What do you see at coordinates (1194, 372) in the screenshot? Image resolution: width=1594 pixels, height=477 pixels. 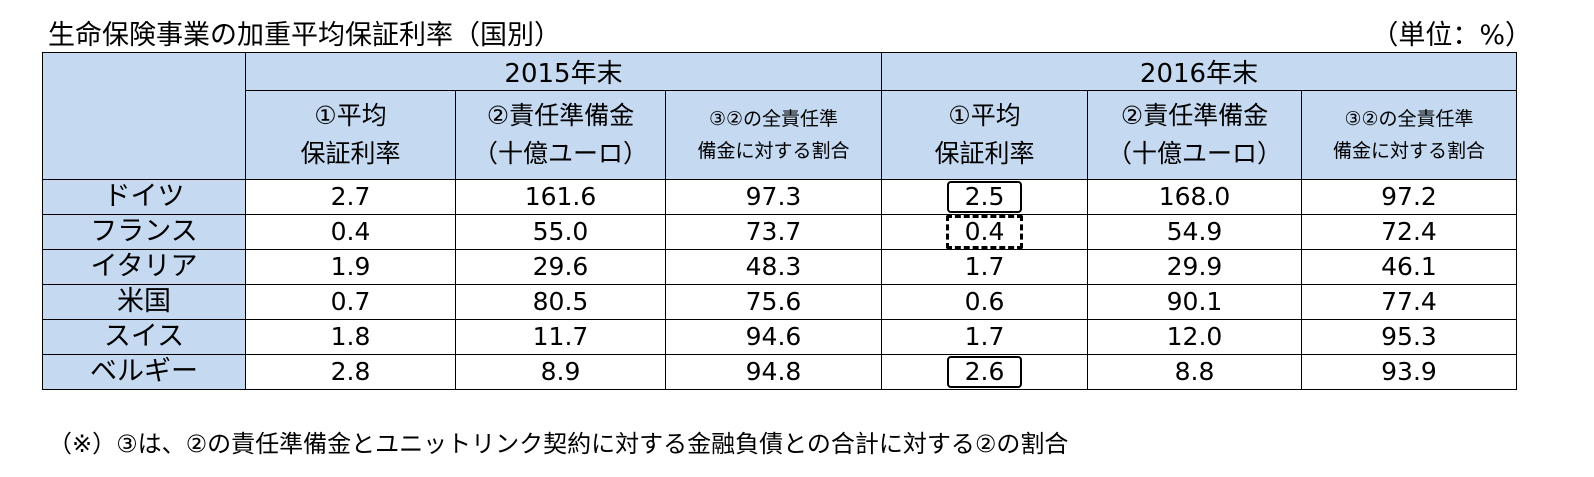 I see `table-cell: 8.8` at bounding box center [1194, 372].